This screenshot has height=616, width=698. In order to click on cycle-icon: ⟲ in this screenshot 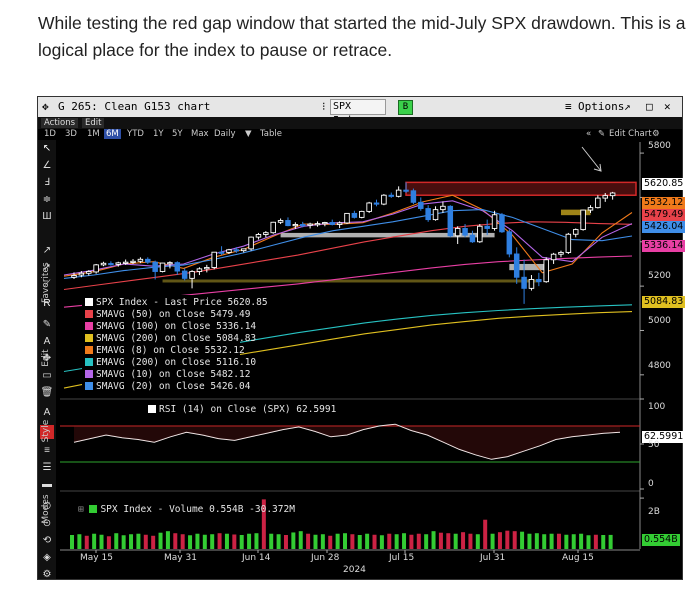, I will do `click(47, 540)`.